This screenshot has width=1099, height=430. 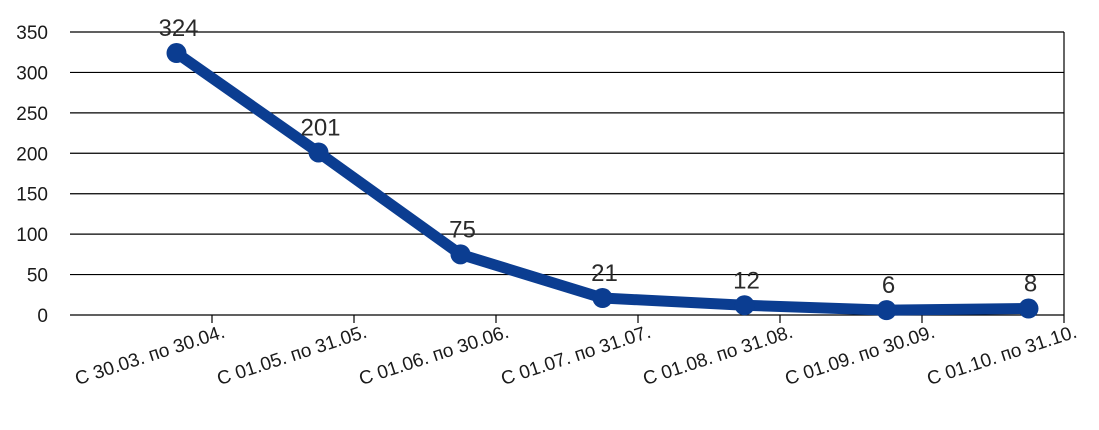 What do you see at coordinates (32, 33) in the screenshot?
I see `y-tick-label: 350` at bounding box center [32, 33].